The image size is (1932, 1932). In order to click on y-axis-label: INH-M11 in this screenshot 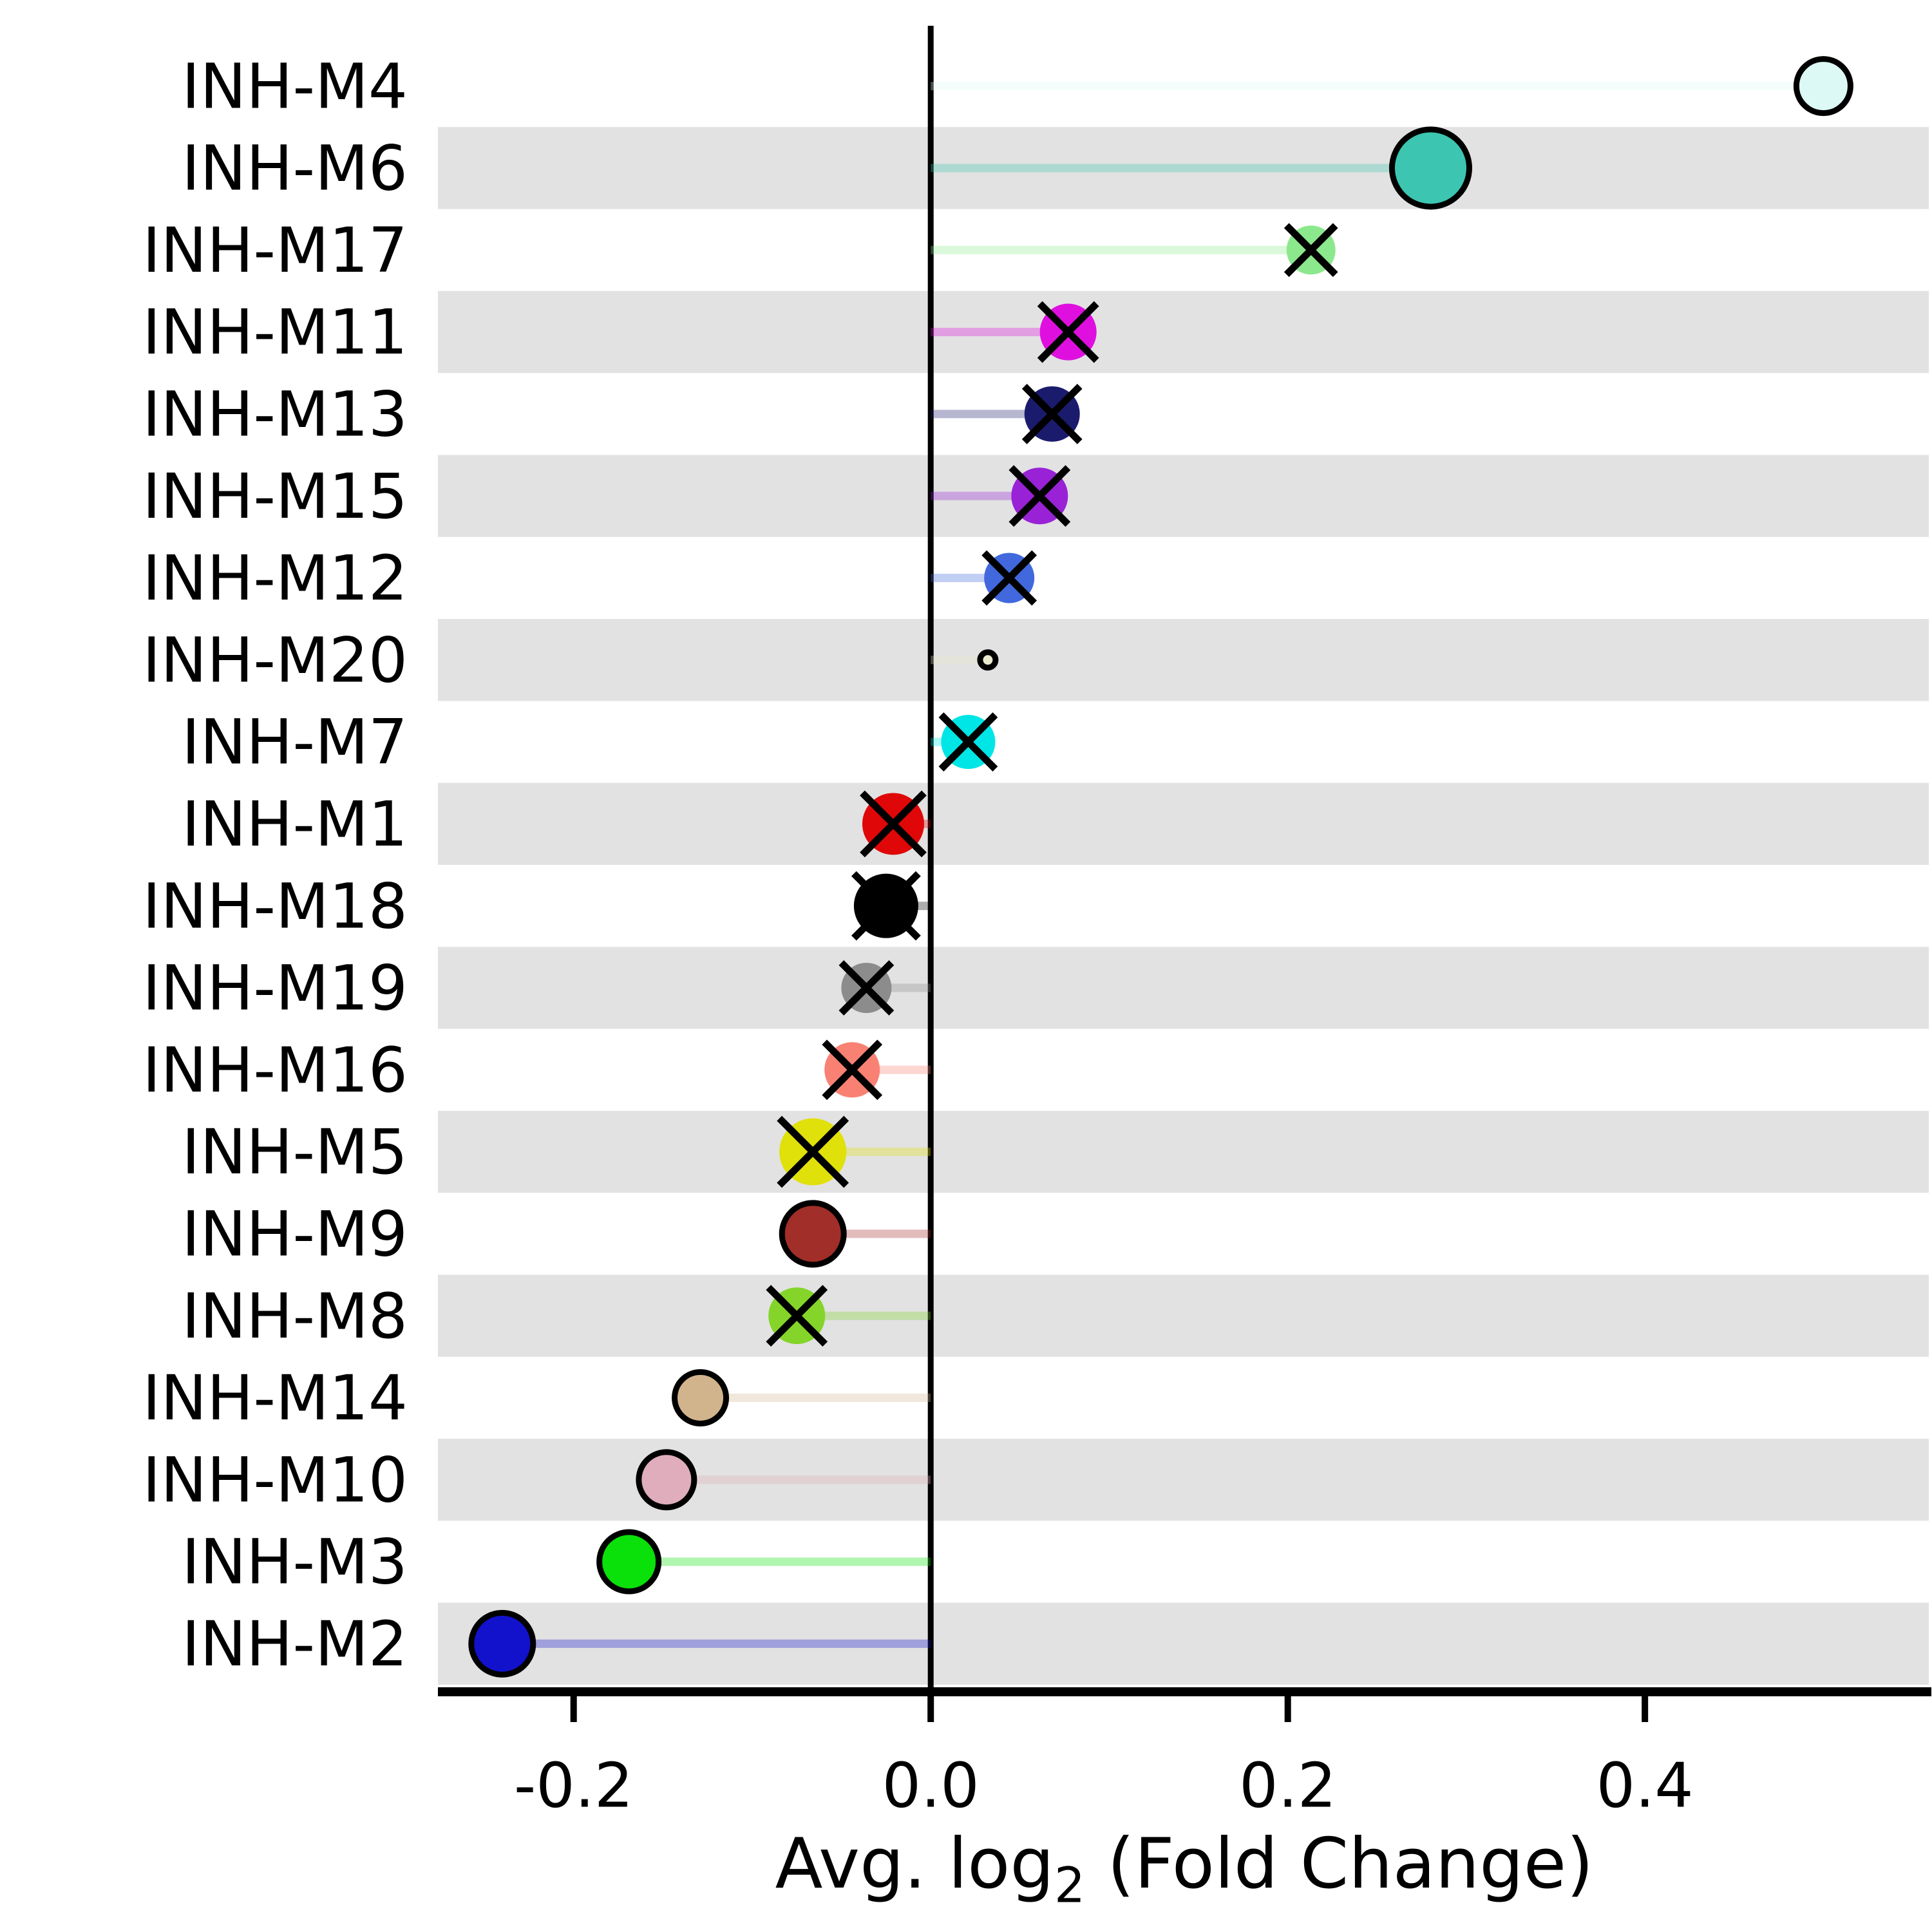, I will do `click(275, 332)`.